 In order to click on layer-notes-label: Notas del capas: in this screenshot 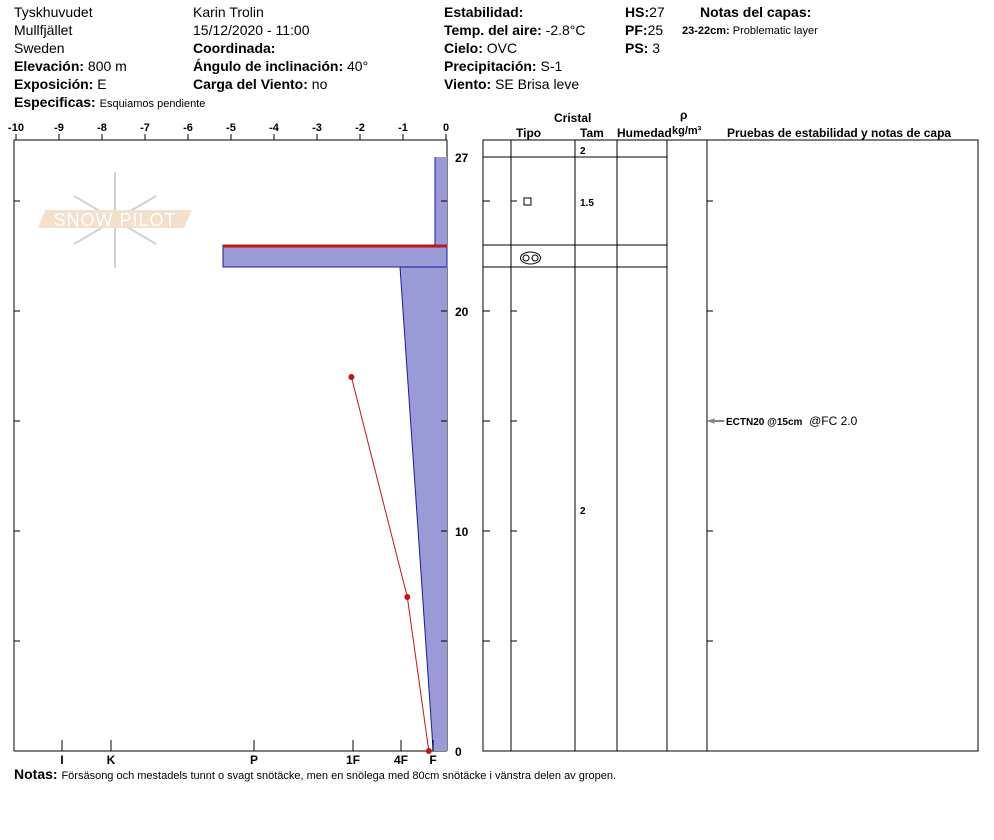, I will do `click(756, 12)`.